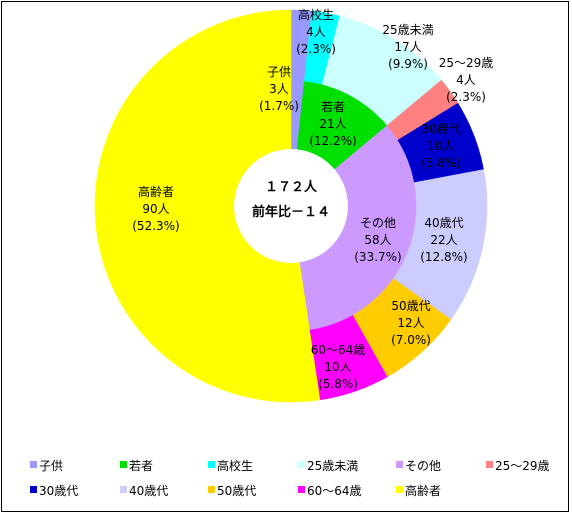  Describe the element at coordinates (279, 89) in the screenshot. I see `inner-label-0-line-1: 3人` at that location.